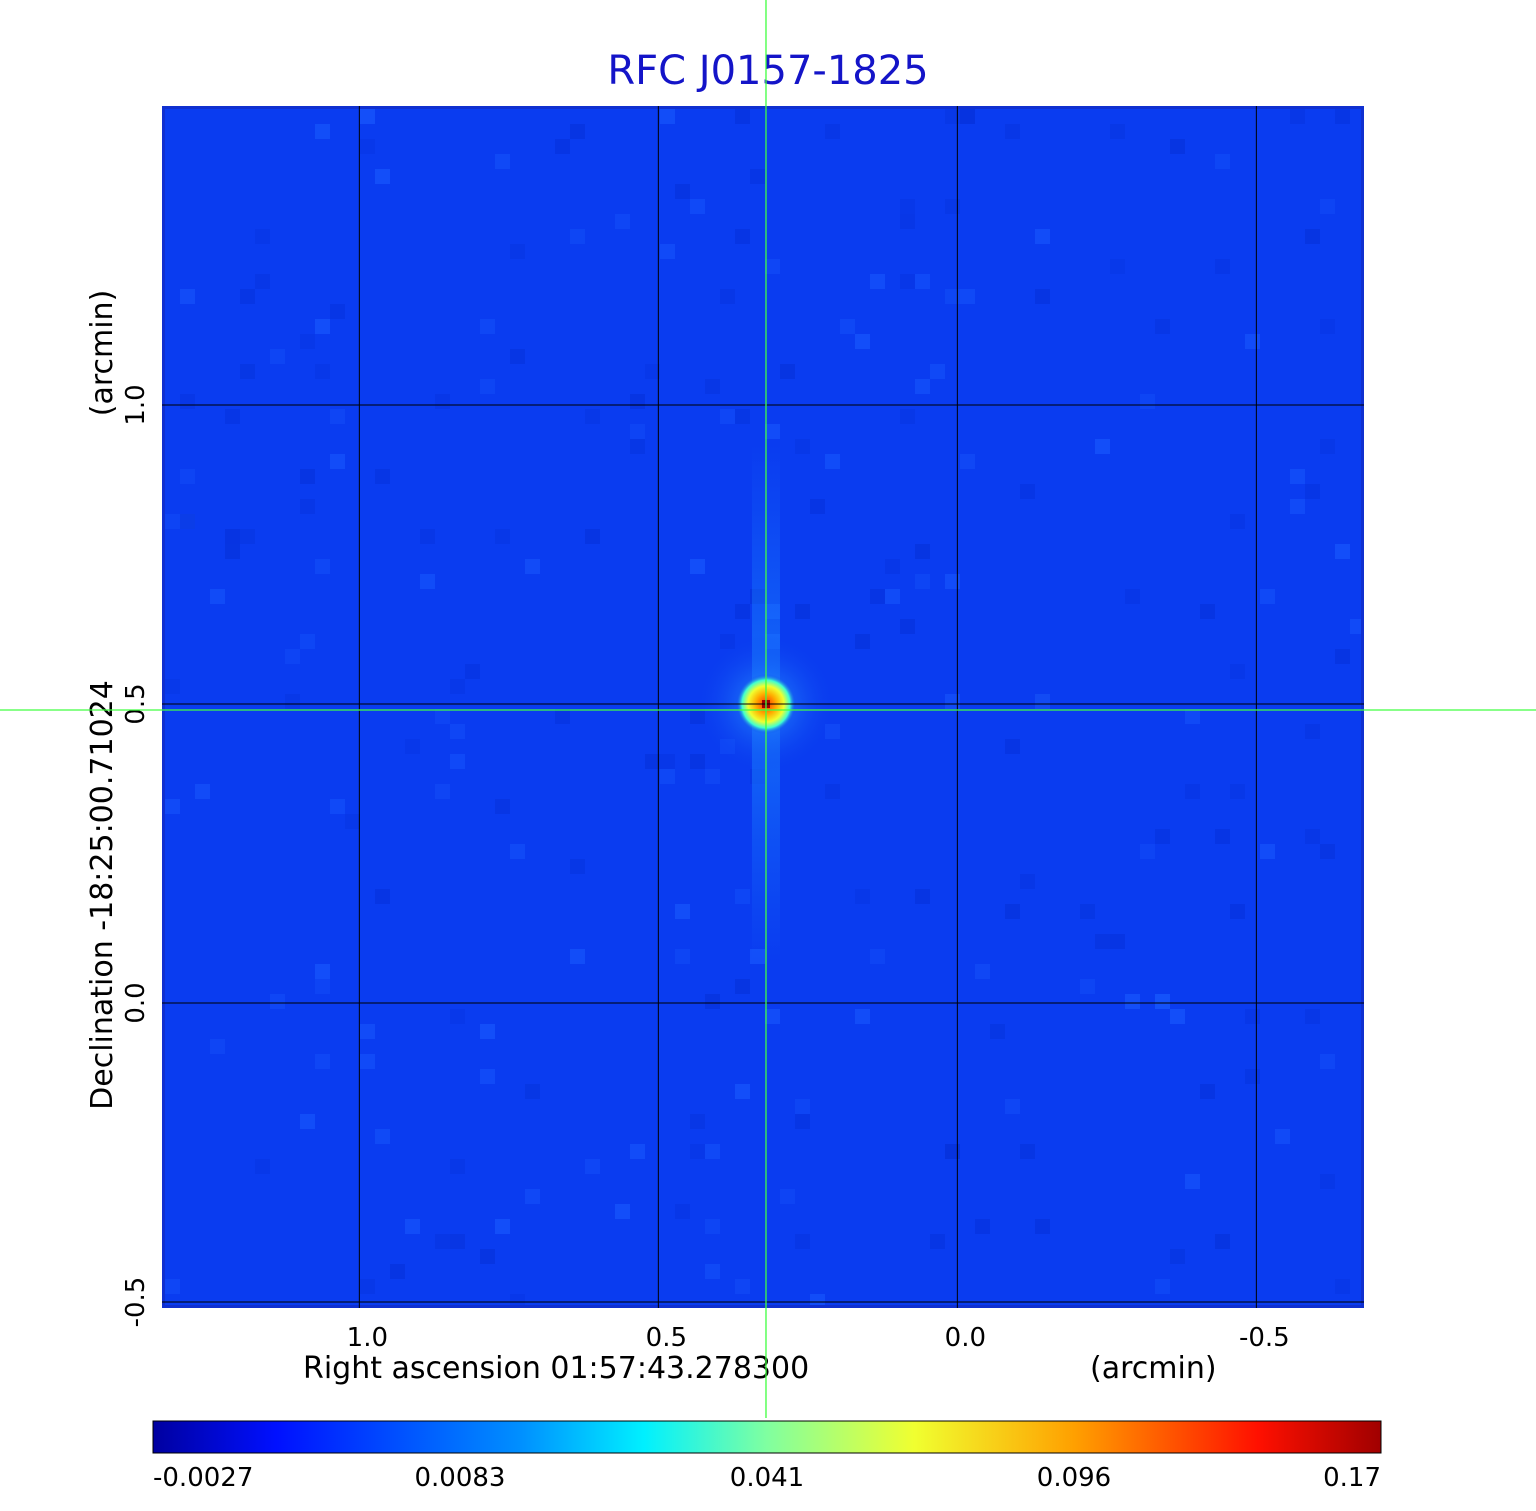 Image resolution: width=1536 pixels, height=1511 pixels. I want to click on x-tick-label: 0.5, so click(666, 1338).